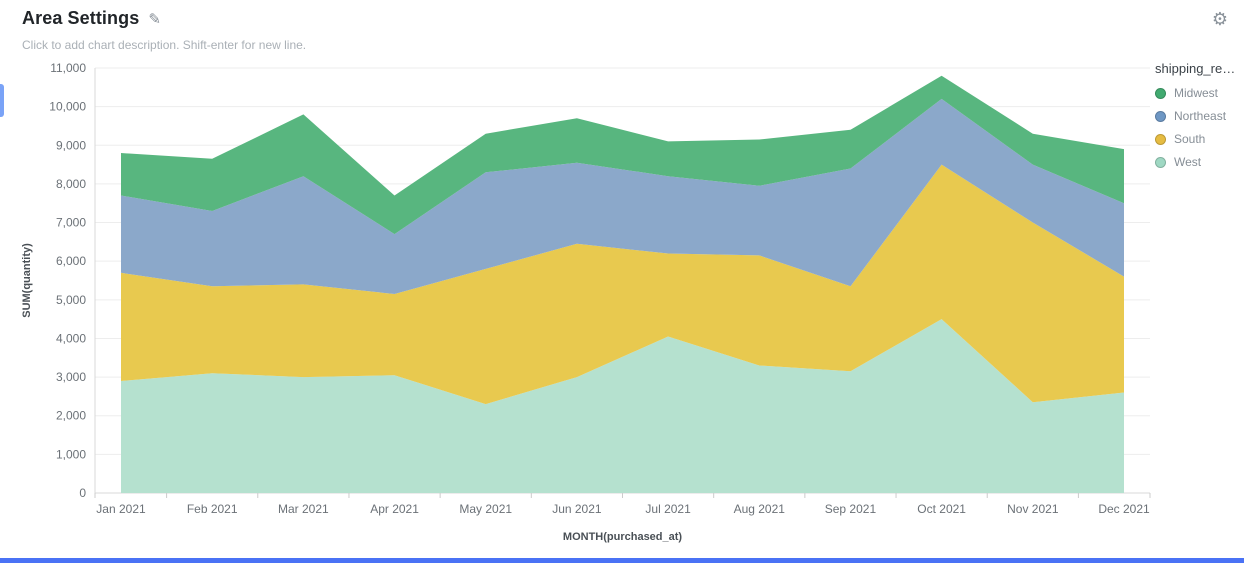 This screenshot has height=563, width=1244. What do you see at coordinates (394, 509) in the screenshot?
I see `svg-text: Apr 2021` at bounding box center [394, 509].